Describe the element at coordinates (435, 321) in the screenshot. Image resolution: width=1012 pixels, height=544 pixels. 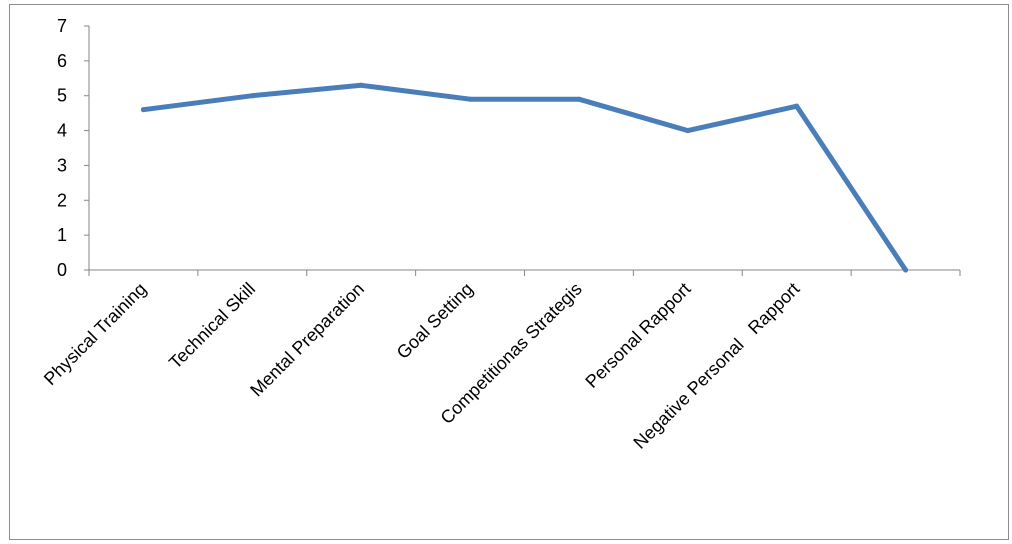
I see `x-category-label: Goal Setting` at that location.